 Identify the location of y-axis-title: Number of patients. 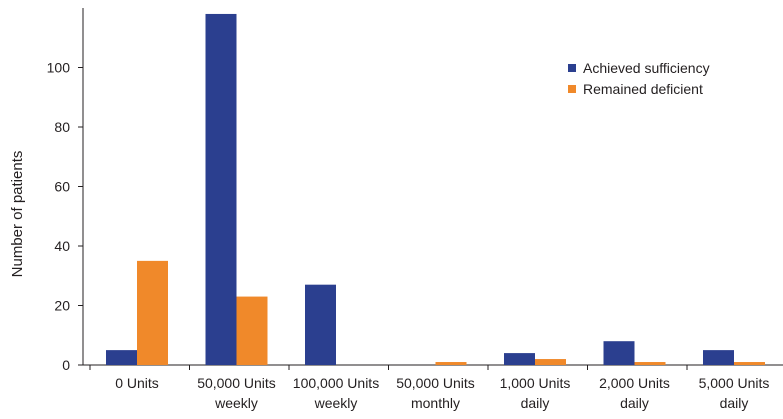
(17, 214).